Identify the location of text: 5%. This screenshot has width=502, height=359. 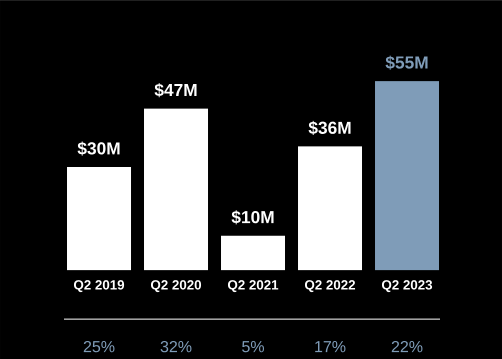
(253, 346).